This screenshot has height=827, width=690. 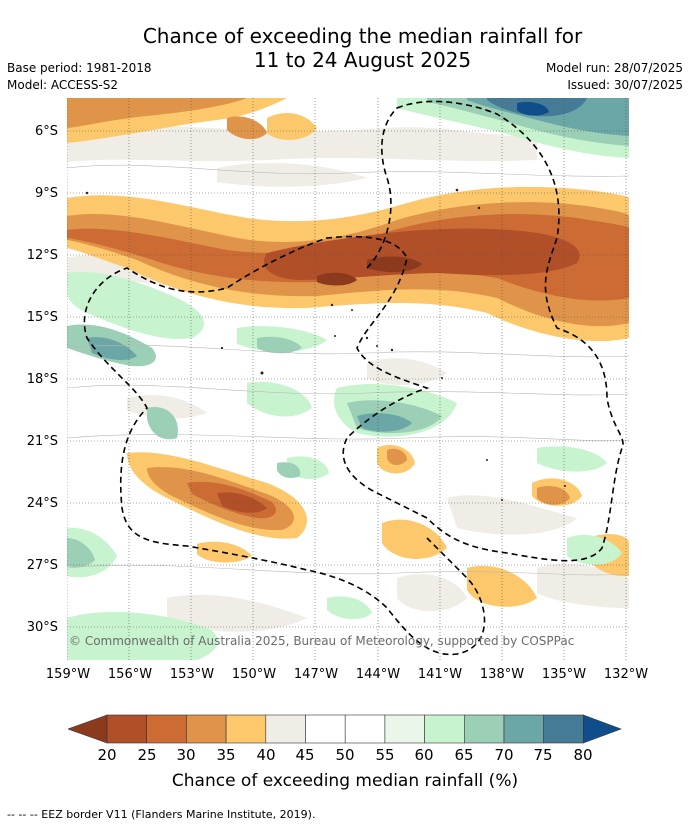 What do you see at coordinates (63, 85) in the screenshot?
I see `model-name: Model: ACCESS-S2` at bounding box center [63, 85].